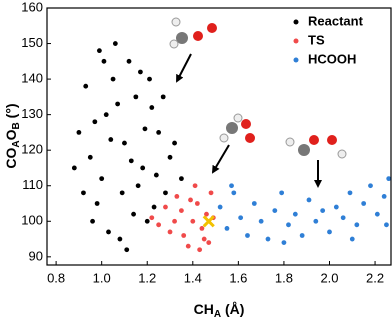 The height and width of the screenshot is (328, 392). I want to click on x-tick-label: 1.4, so click(193, 277).